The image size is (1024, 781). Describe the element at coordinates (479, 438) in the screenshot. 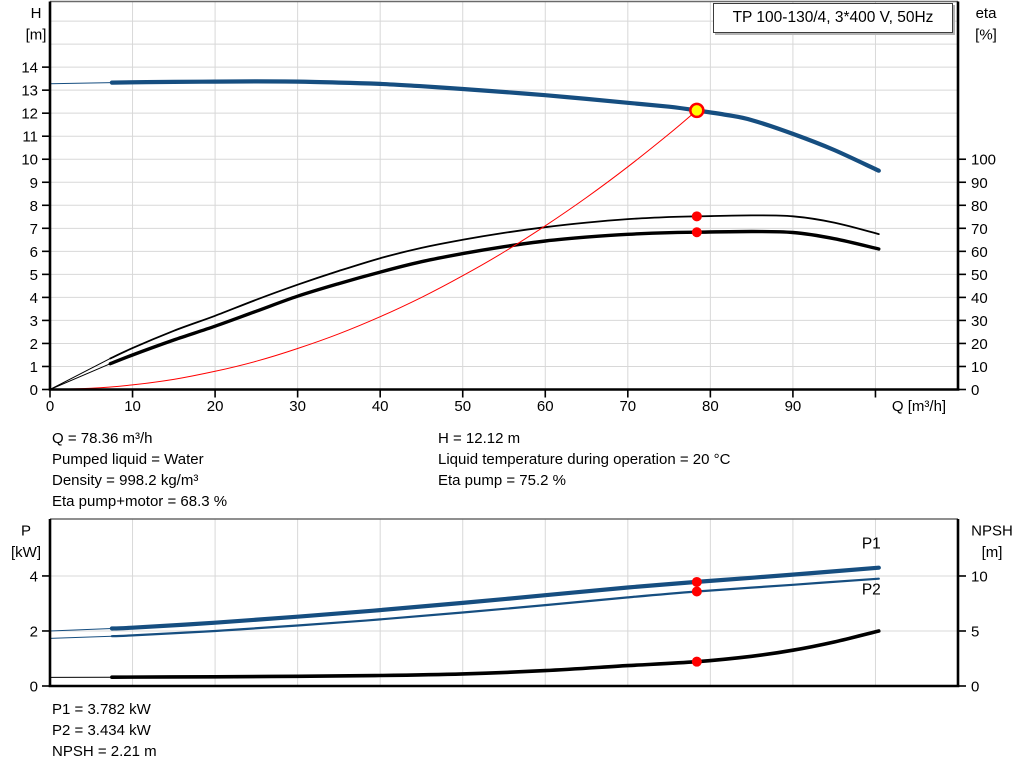

I see `info-line-h: H = 12.12 m` at that location.